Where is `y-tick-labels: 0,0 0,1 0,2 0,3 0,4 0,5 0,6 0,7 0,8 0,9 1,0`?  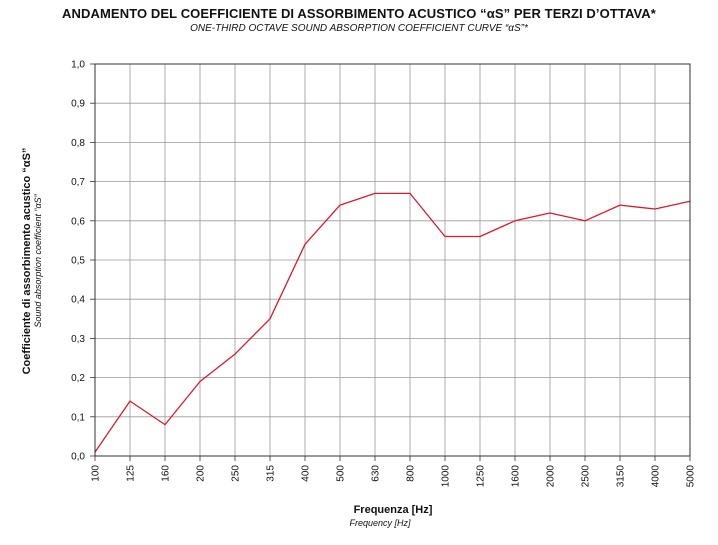 y-tick-labels: 0,0 0,1 0,2 0,3 0,4 0,5 0,6 0,7 0,8 0,9 1,0 is located at coordinates (78, 261).